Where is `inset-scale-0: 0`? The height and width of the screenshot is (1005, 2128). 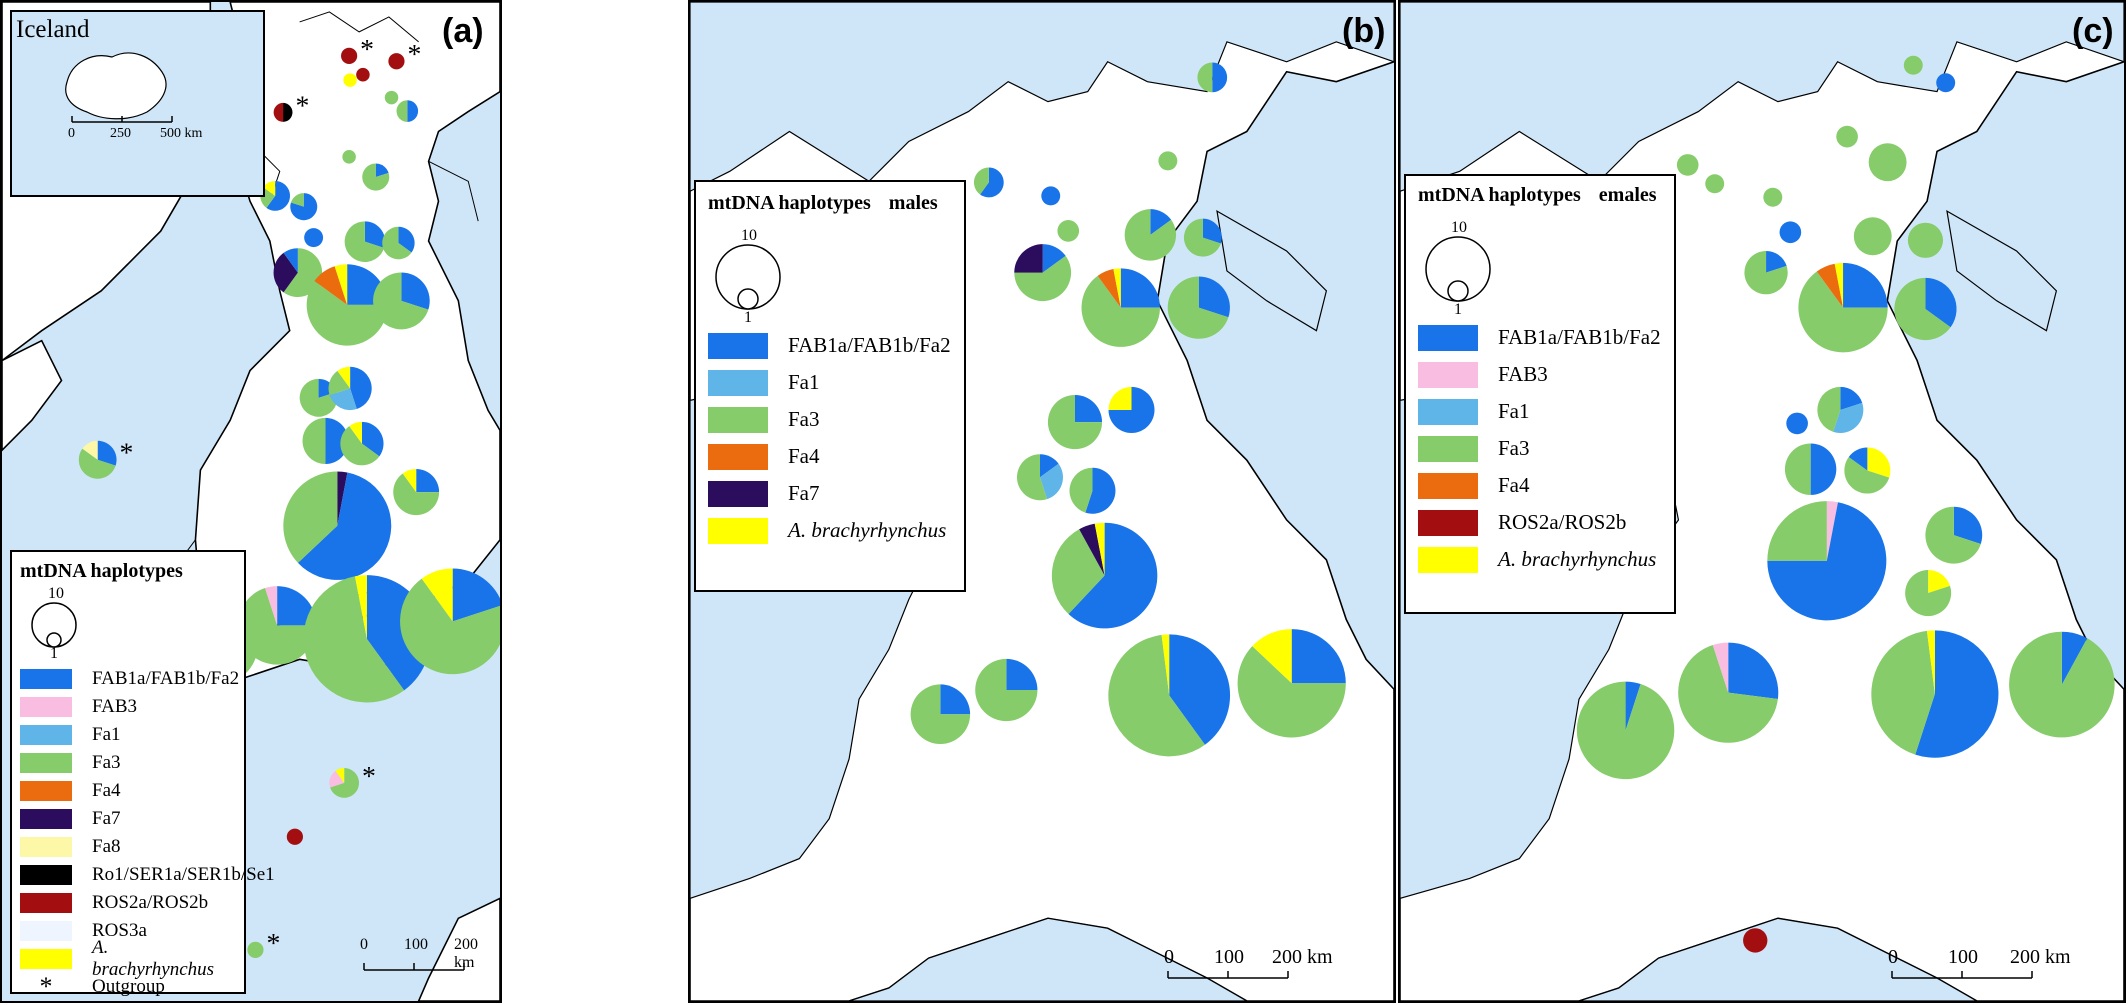
inset-scale-0: 0 is located at coordinates (71, 133).